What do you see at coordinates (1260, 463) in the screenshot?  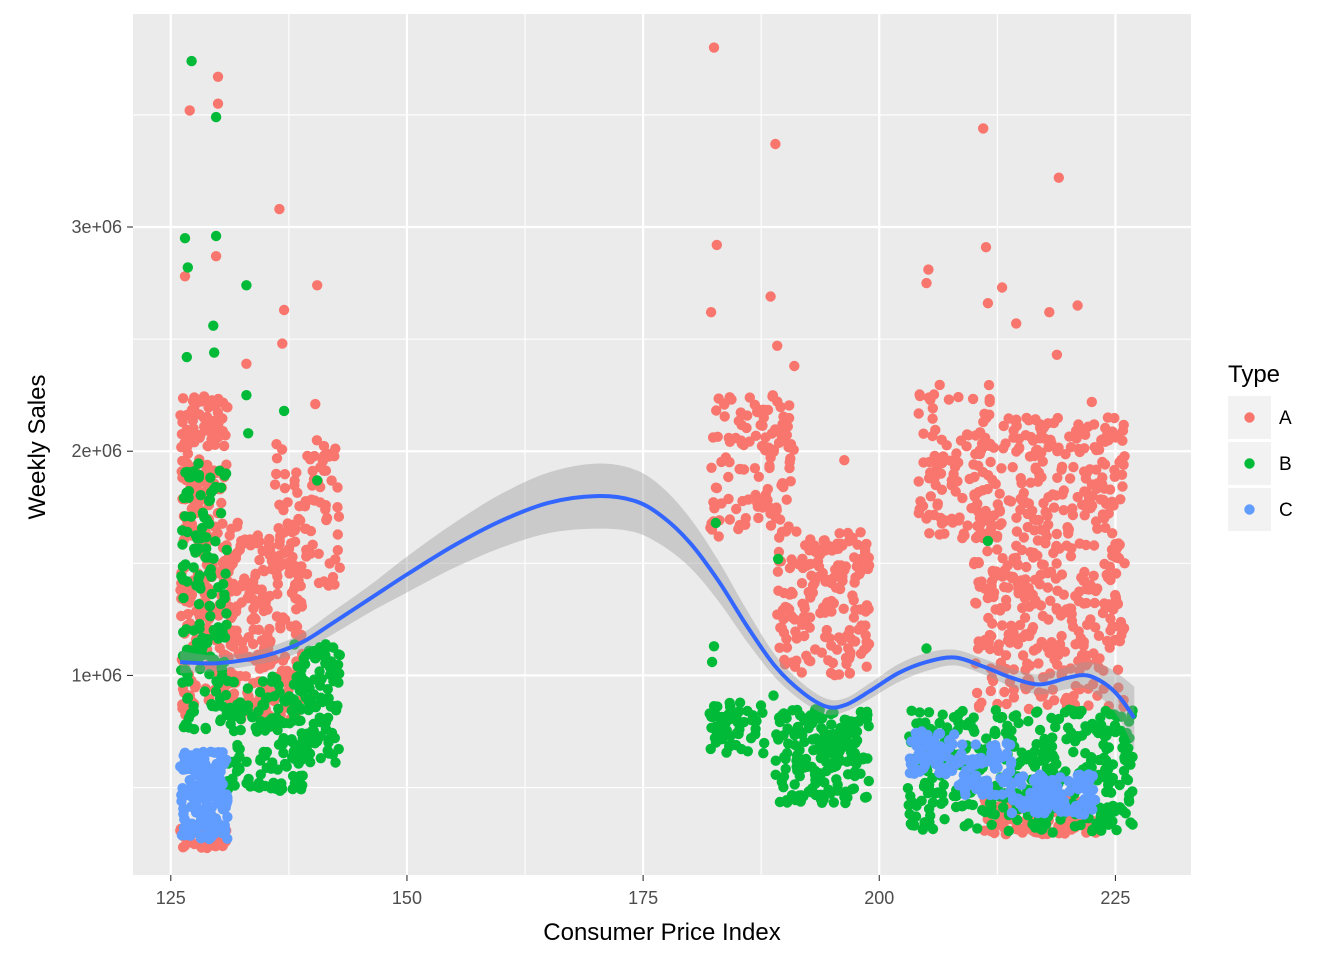 I see `legend-item-B: B` at bounding box center [1260, 463].